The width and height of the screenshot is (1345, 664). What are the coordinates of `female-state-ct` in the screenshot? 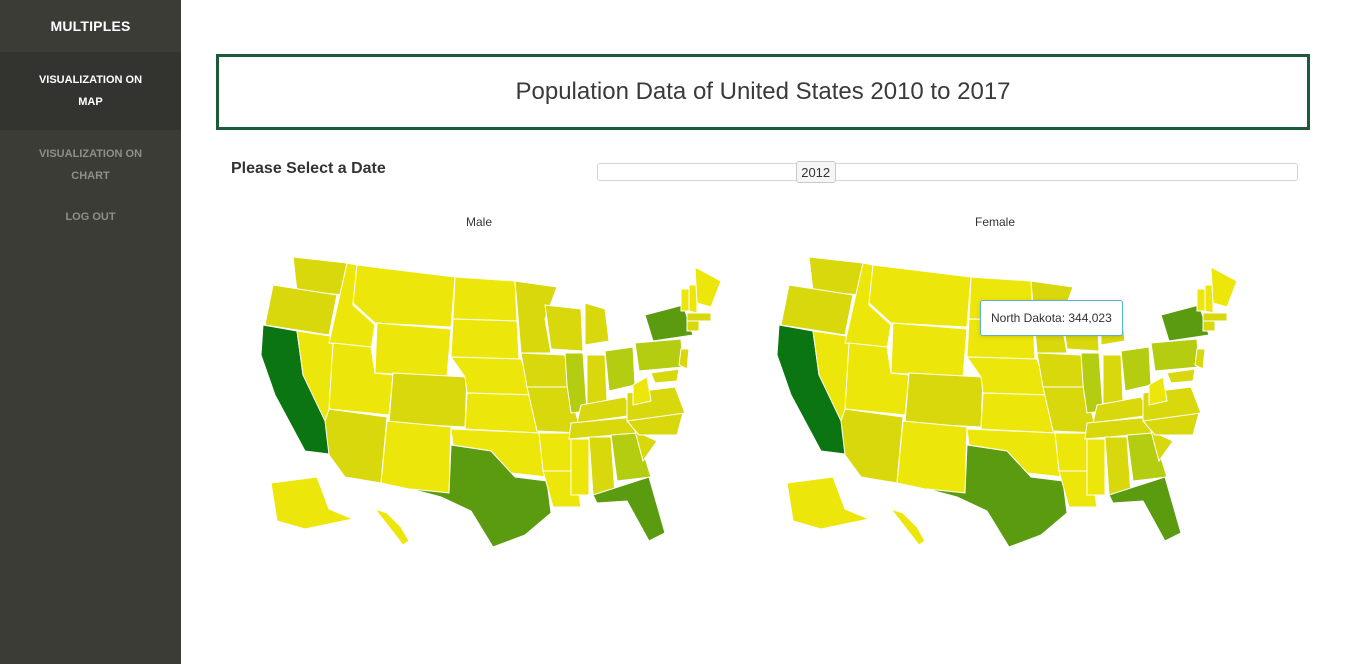 It's located at (1209, 326).